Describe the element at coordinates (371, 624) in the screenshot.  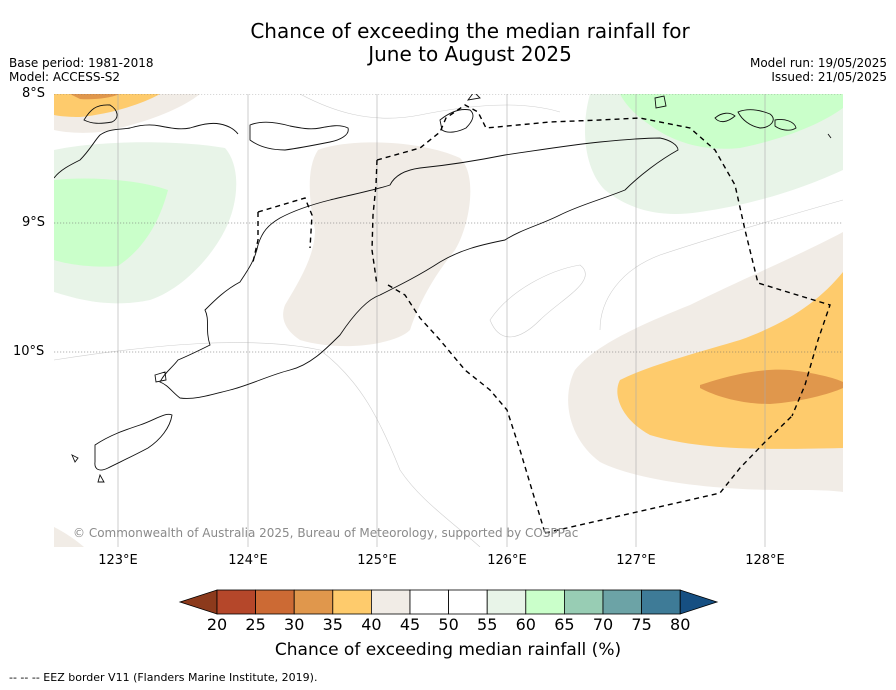
I see `colorbar-tick-label: 40` at that location.